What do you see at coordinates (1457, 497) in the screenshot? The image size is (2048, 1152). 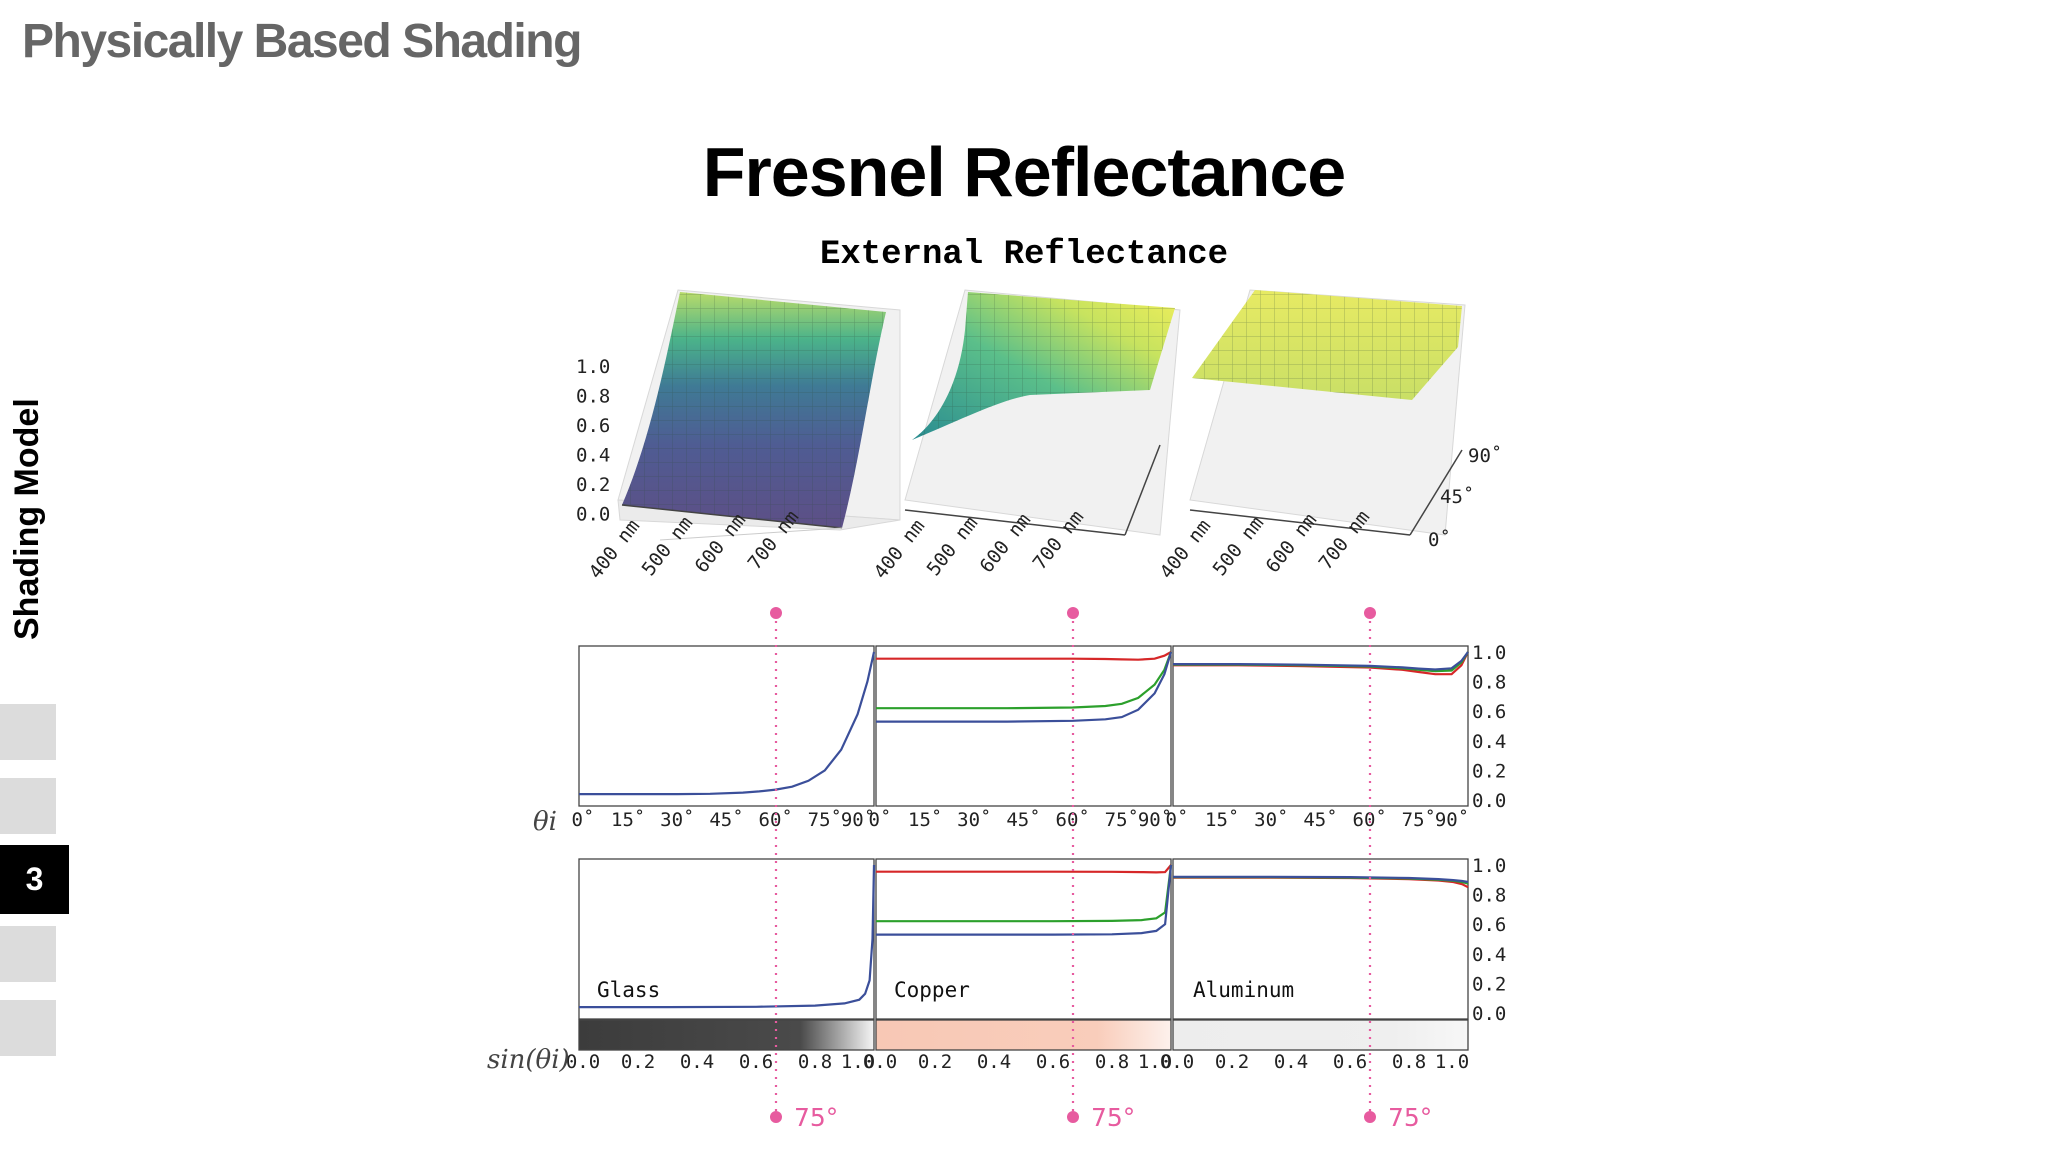 I see `surface-angle-tick: 45˚` at bounding box center [1457, 497].